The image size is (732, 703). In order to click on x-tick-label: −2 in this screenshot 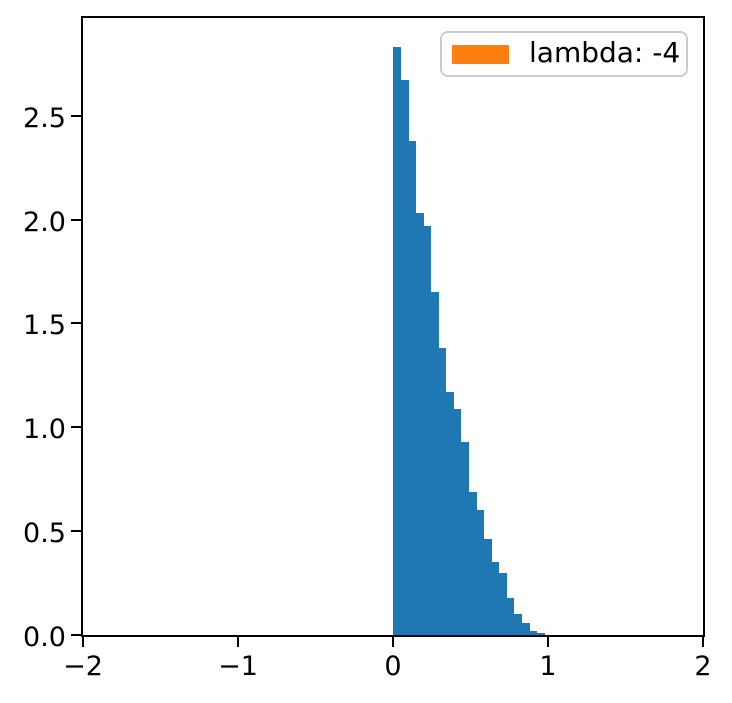, I will do `click(83, 666)`.